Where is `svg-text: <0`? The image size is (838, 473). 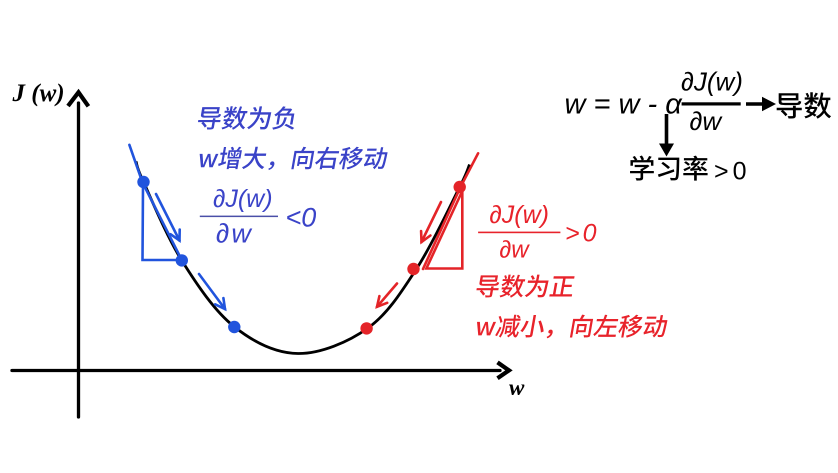
svg-text: <0 is located at coordinates (301, 218).